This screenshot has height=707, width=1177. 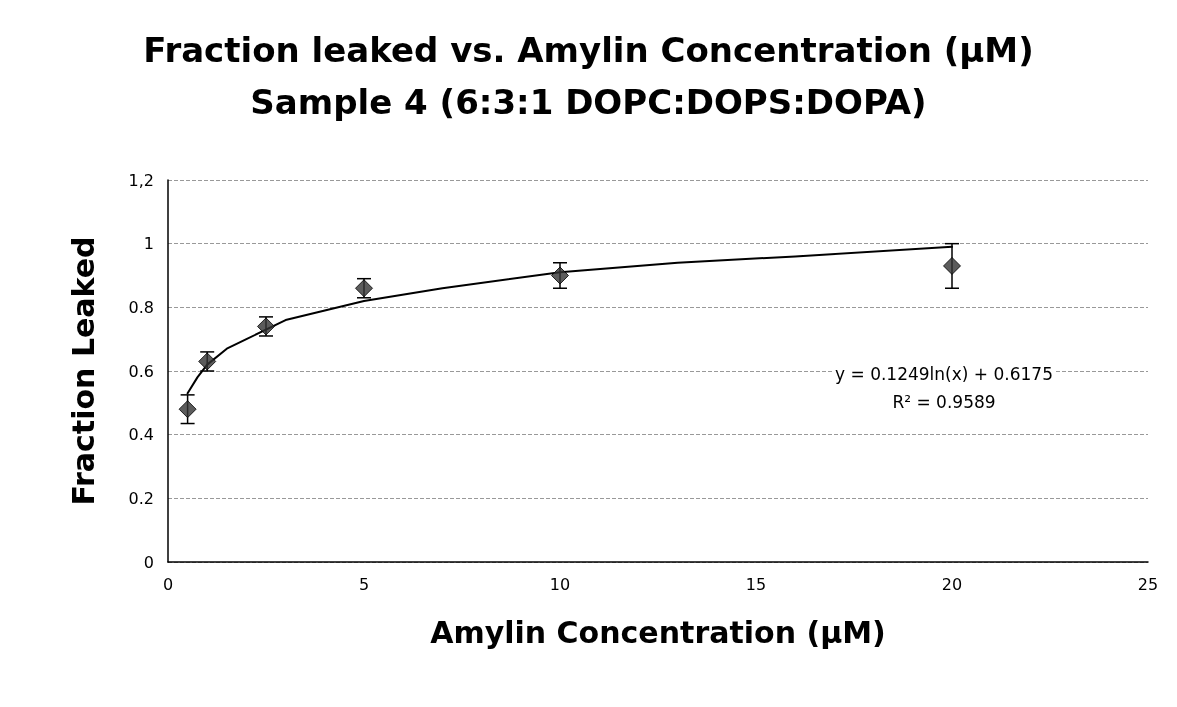 What do you see at coordinates (588, 102) in the screenshot?
I see `chart-subtitle: Sample 4 (6:3:1 DOPC:DOPS:DOPA)` at bounding box center [588, 102].